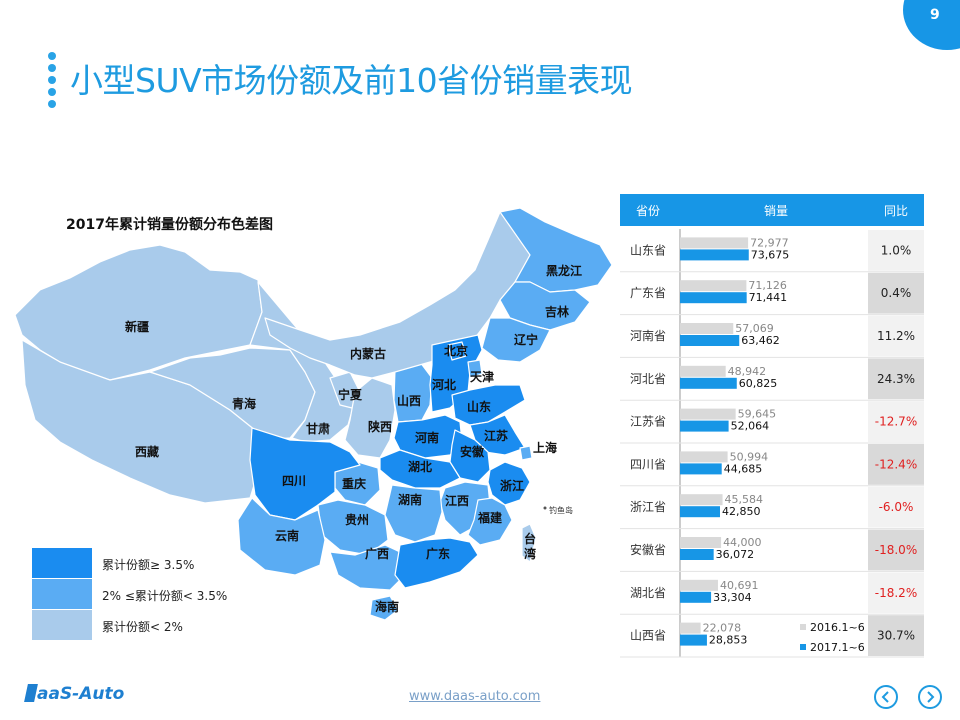 This screenshot has height=720, width=960. What do you see at coordinates (53, 82) in the screenshot?
I see `title-bullet-dots` at bounding box center [53, 82].